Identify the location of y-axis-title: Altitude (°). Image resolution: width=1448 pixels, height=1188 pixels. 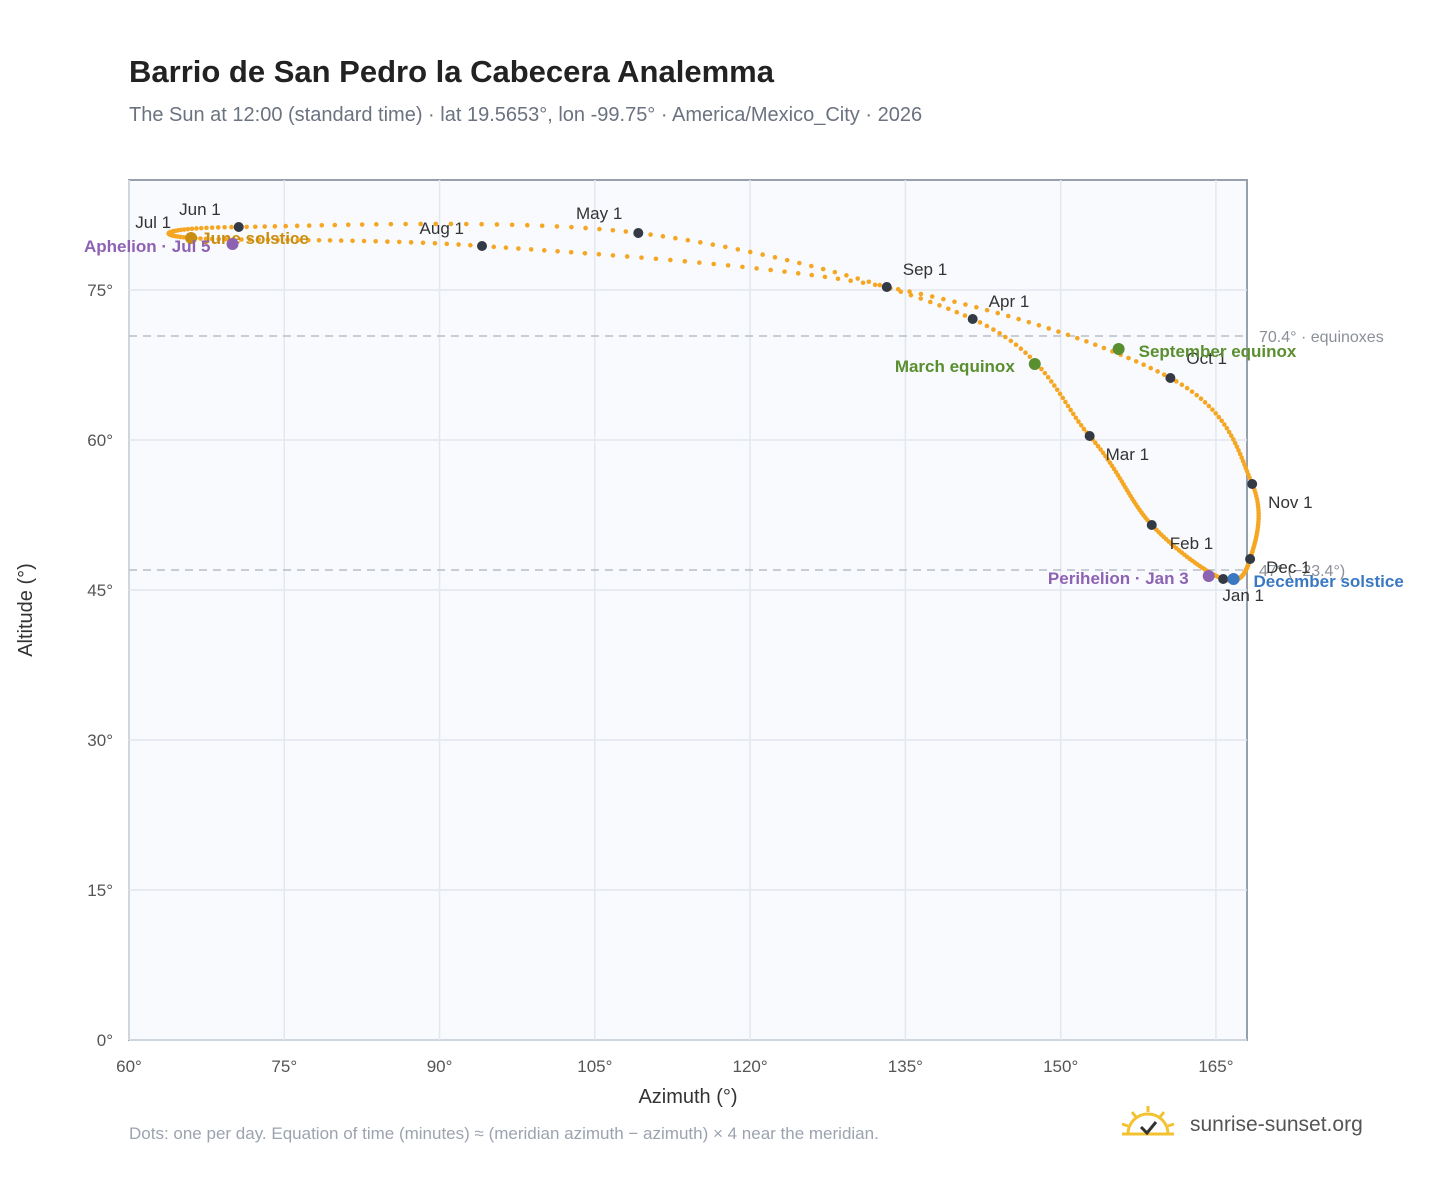
(26, 610).